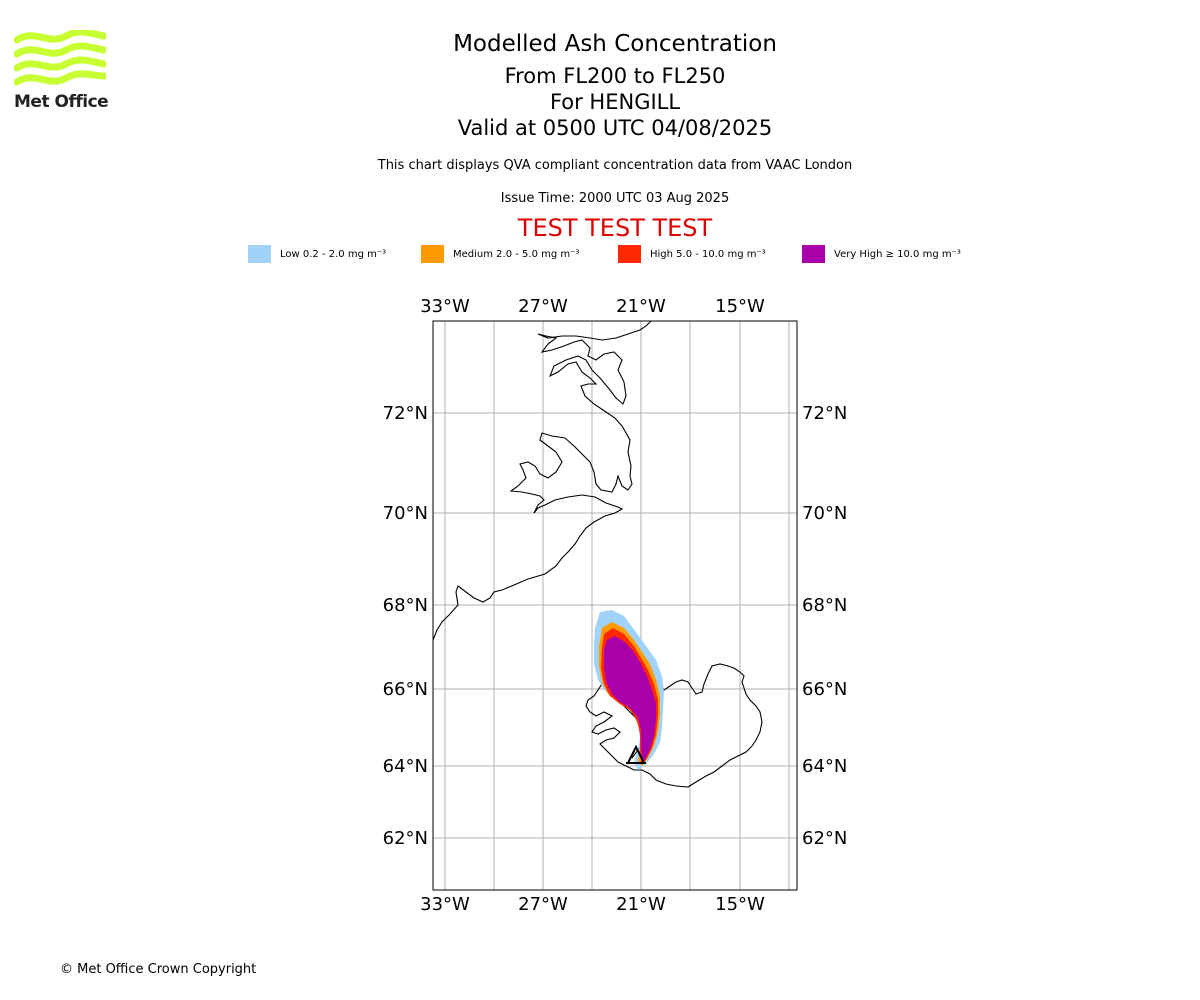 Image resolution: width=1200 pixels, height=1000 pixels. I want to click on lat-label-left-62n: 62°N, so click(405, 838).